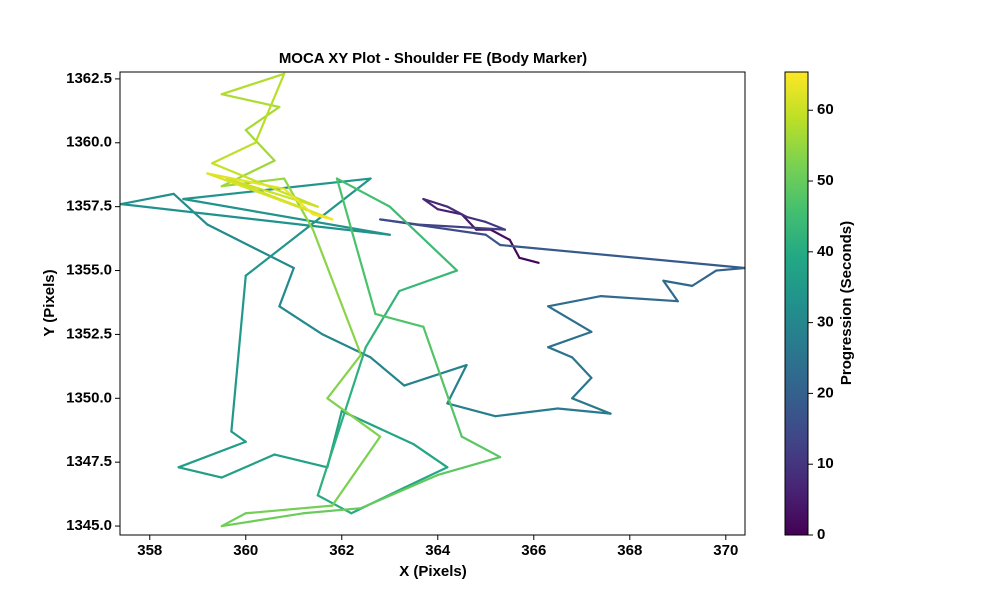  I want to click on y-tick-label: 1345.0, so click(89, 525).